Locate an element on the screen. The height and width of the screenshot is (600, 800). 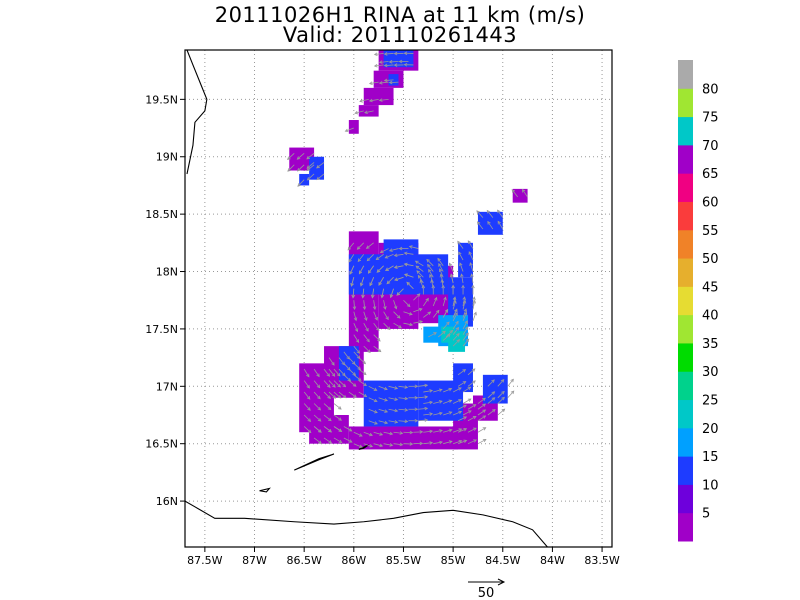
colorbar: 5 10 15 20 25 30 35 40 45 50 55 60 65 70 75 80 is located at coordinates (698, 301).